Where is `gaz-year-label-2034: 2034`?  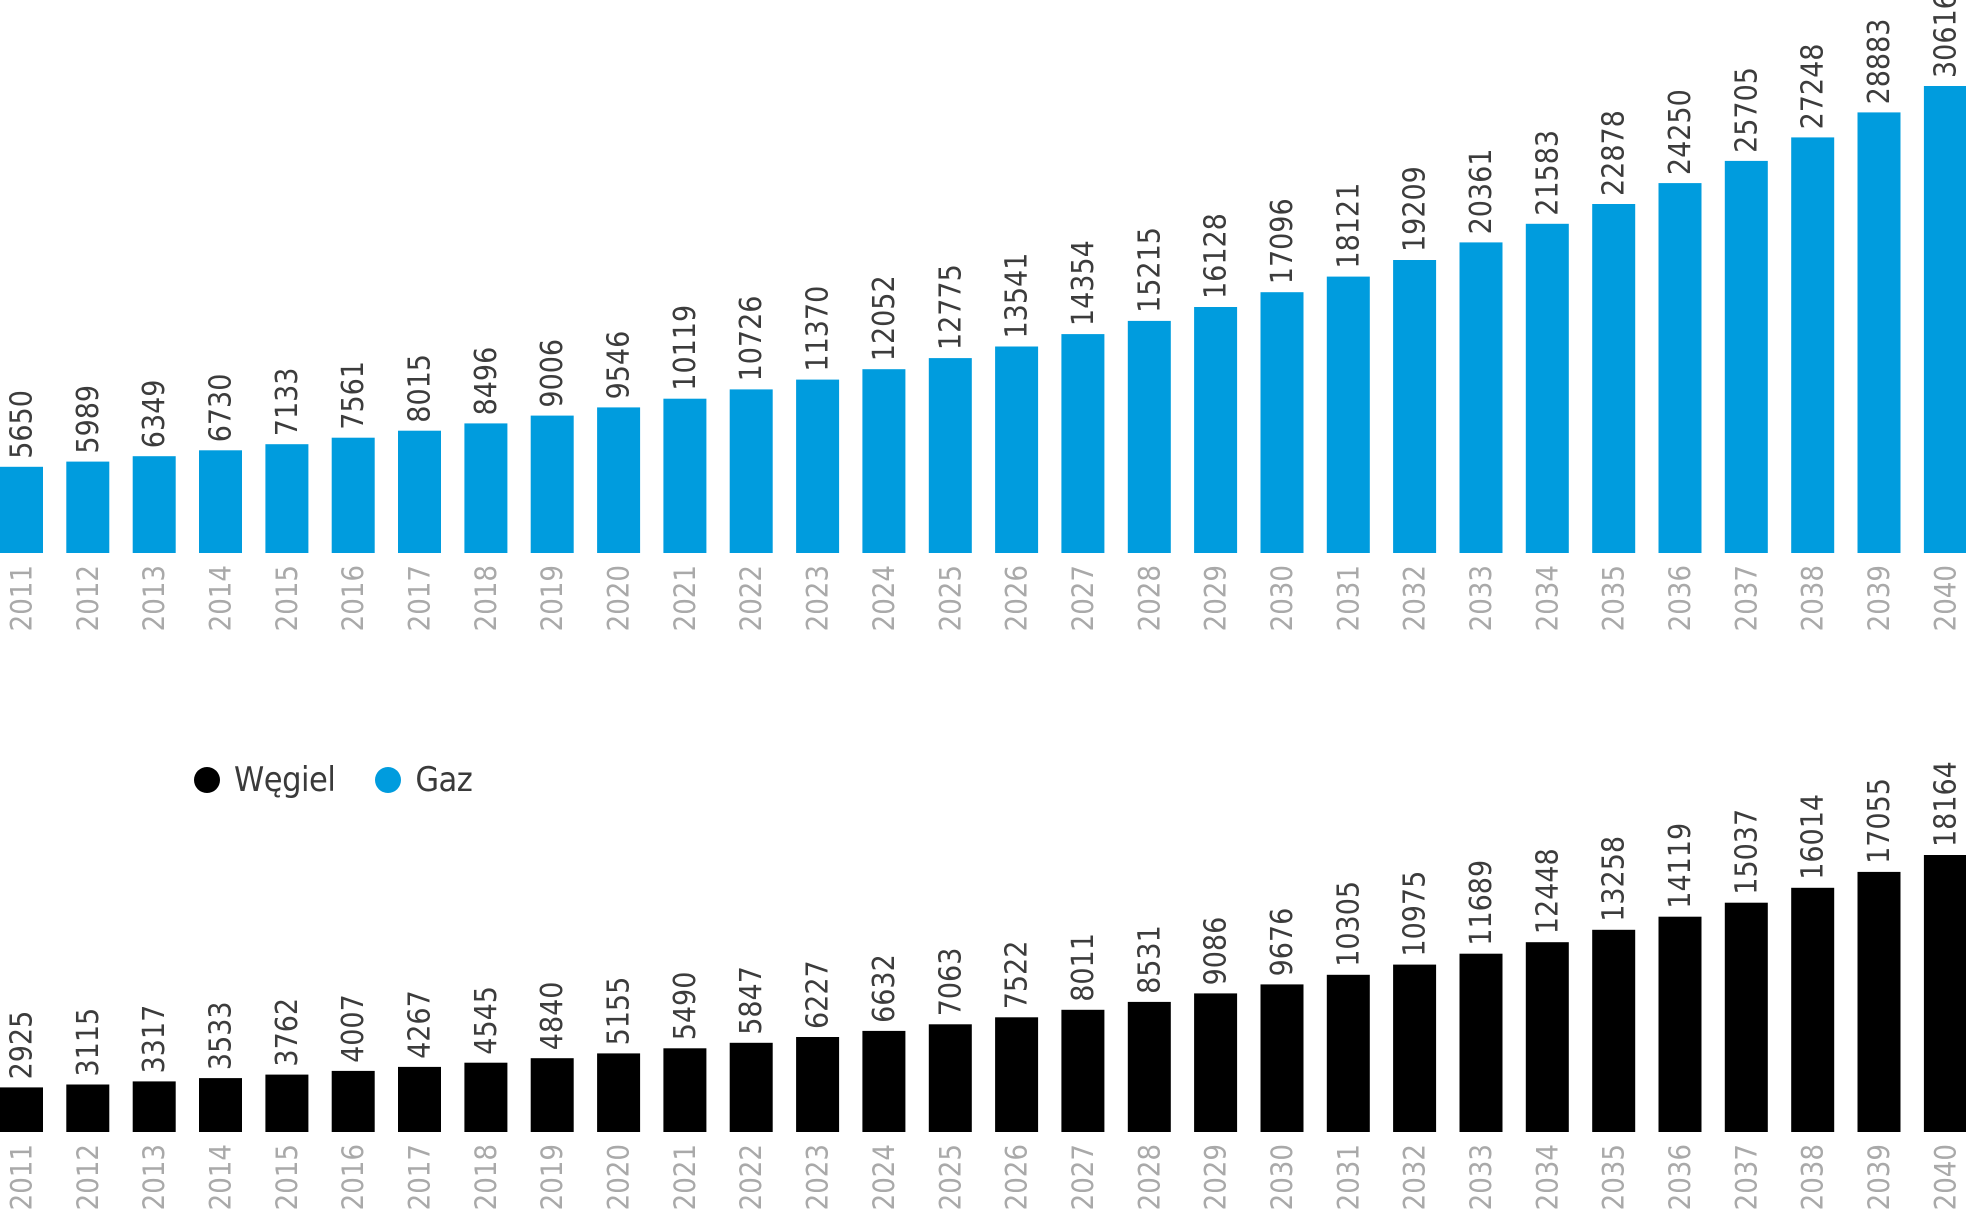
gaz-year-label-2034: 2034 is located at coordinates (1547, 598).